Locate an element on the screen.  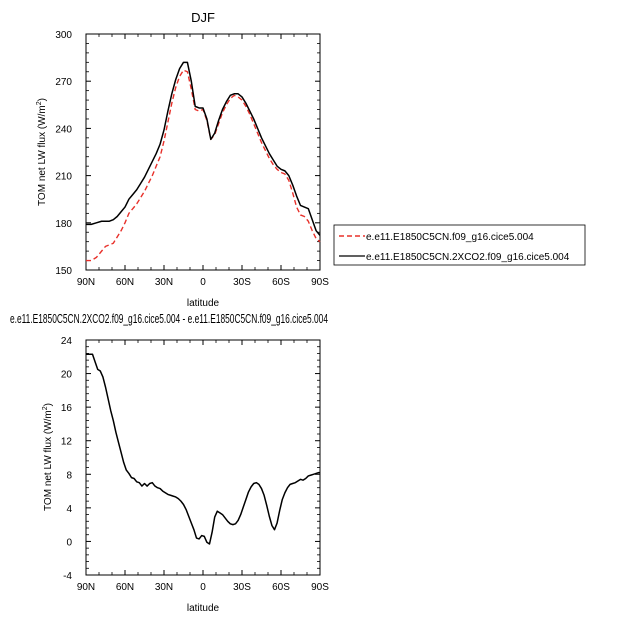
top-xtick-label: 30N is located at coordinates (164, 282).